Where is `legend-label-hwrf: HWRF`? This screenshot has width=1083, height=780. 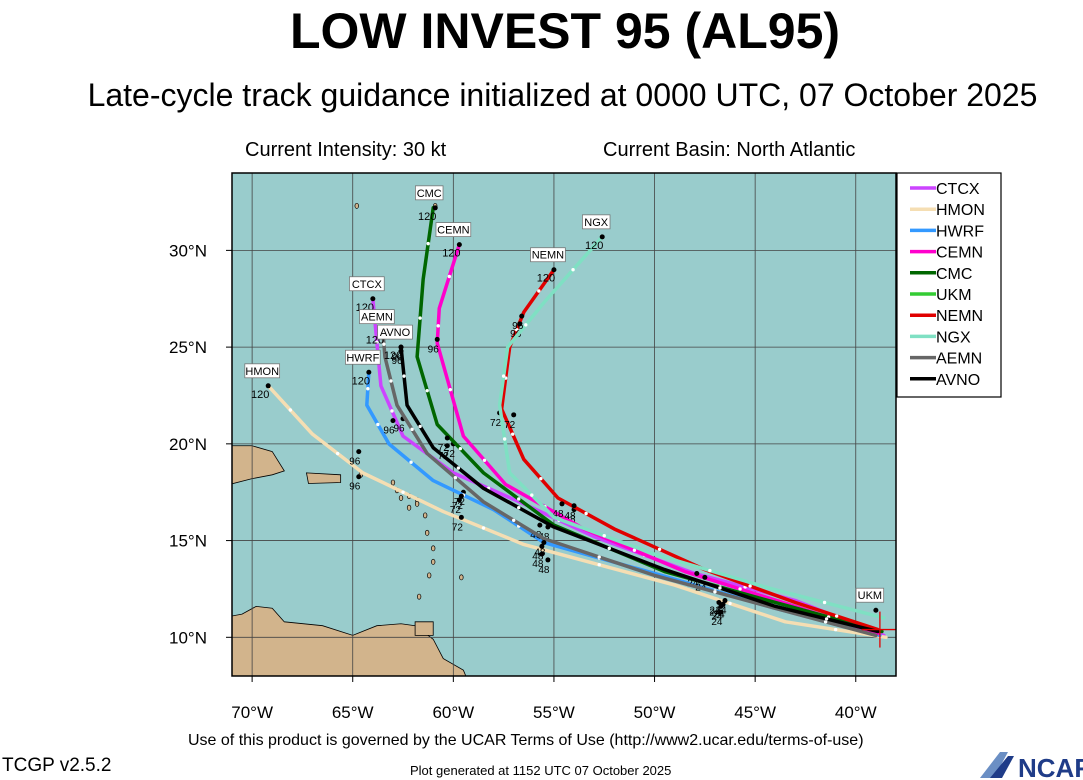 legend-label-hwrf: HWRF is located at coordinates (960, 231).